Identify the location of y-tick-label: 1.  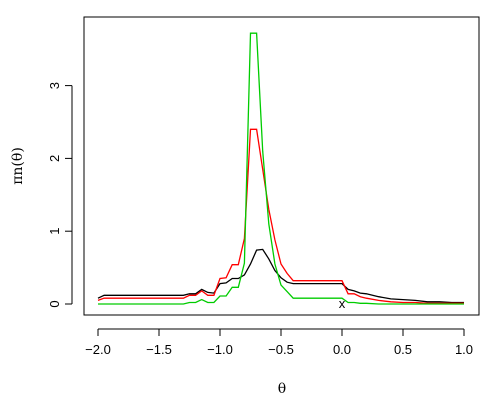
(54, 231).